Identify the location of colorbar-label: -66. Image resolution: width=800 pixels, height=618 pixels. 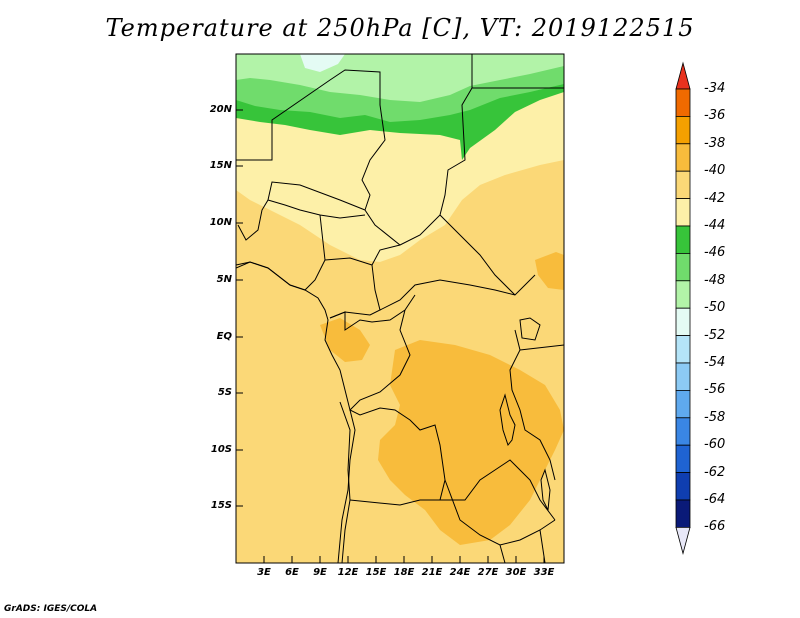
(715, 527).